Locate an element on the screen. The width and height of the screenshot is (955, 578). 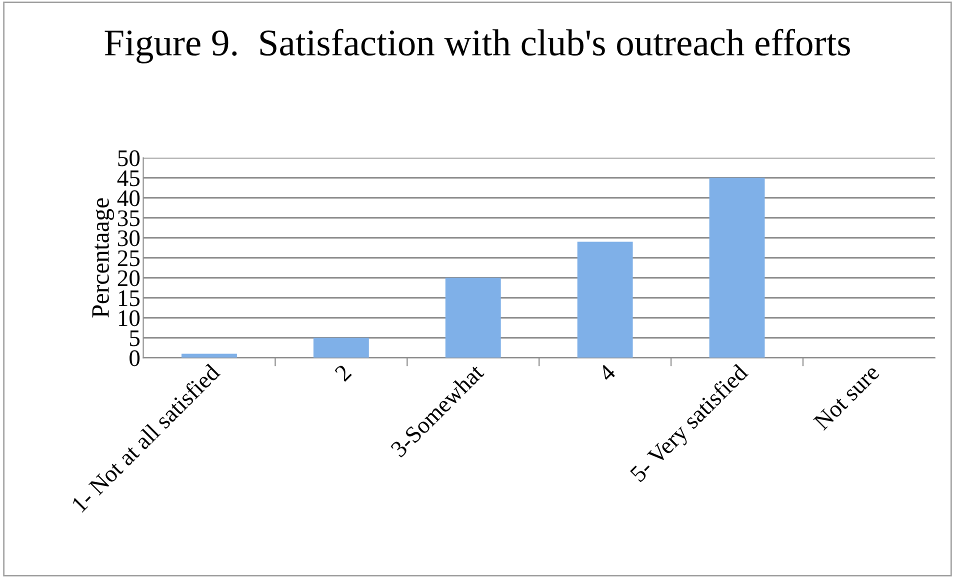
y-tick-label: 25 is located at coordinates (129, 258).